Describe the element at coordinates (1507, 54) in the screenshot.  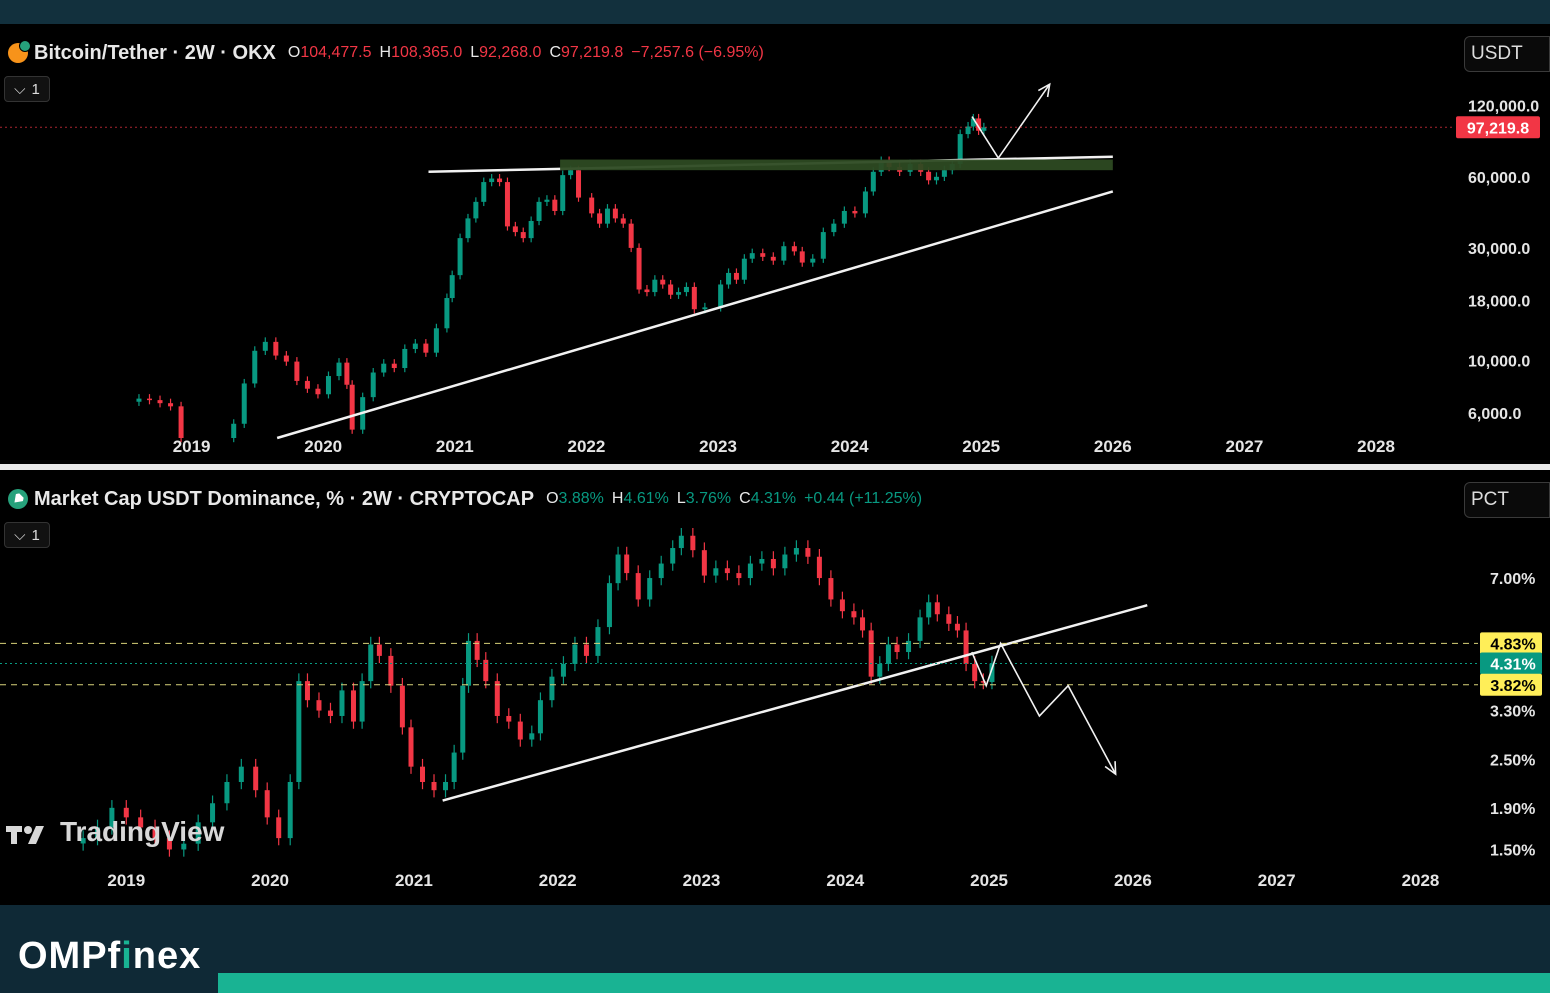
I see `btc-unit-button: USDT` at that location.